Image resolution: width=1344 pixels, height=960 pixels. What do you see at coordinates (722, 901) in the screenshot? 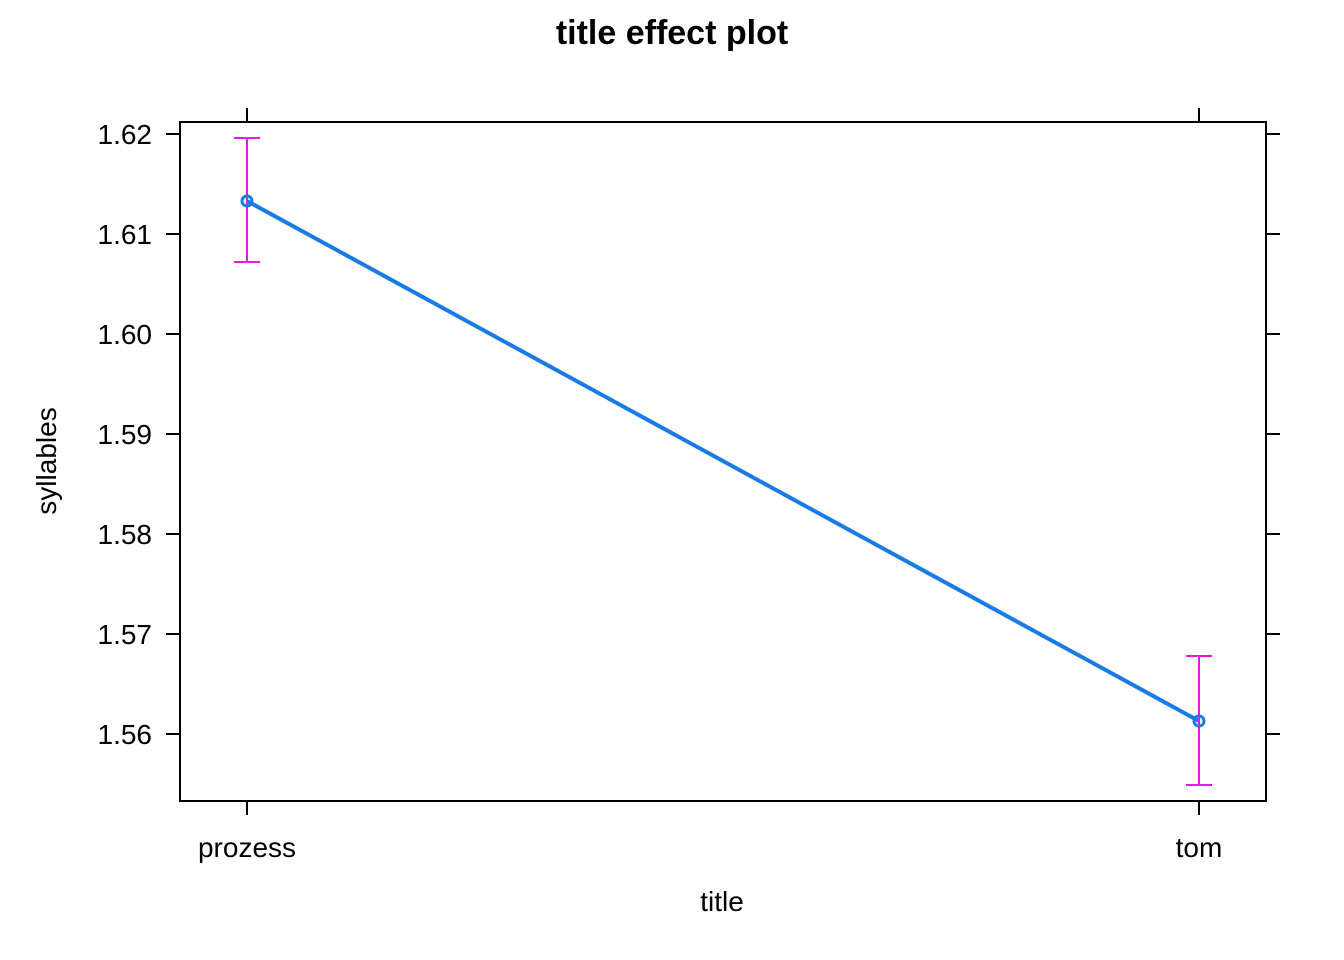
I see `x-axis-label: title` at bounding box center [722, 901].